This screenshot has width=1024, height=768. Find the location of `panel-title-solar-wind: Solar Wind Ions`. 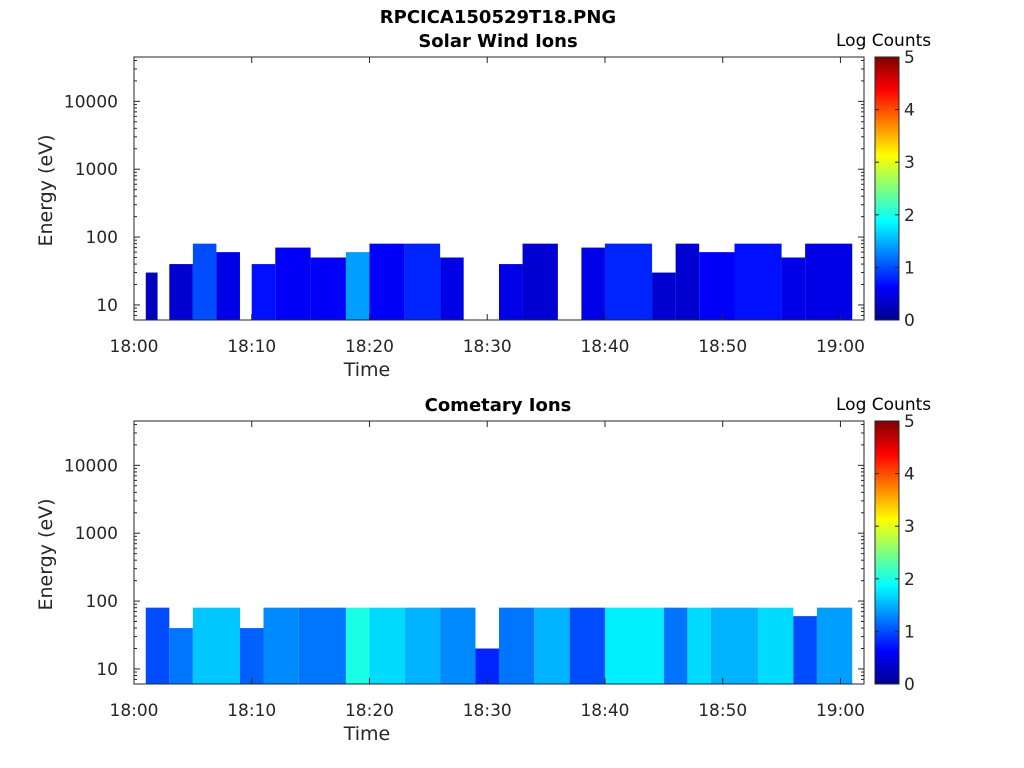

panel-title-solar-wind: Solar Wind Ions is located at coordinates (498, 41).